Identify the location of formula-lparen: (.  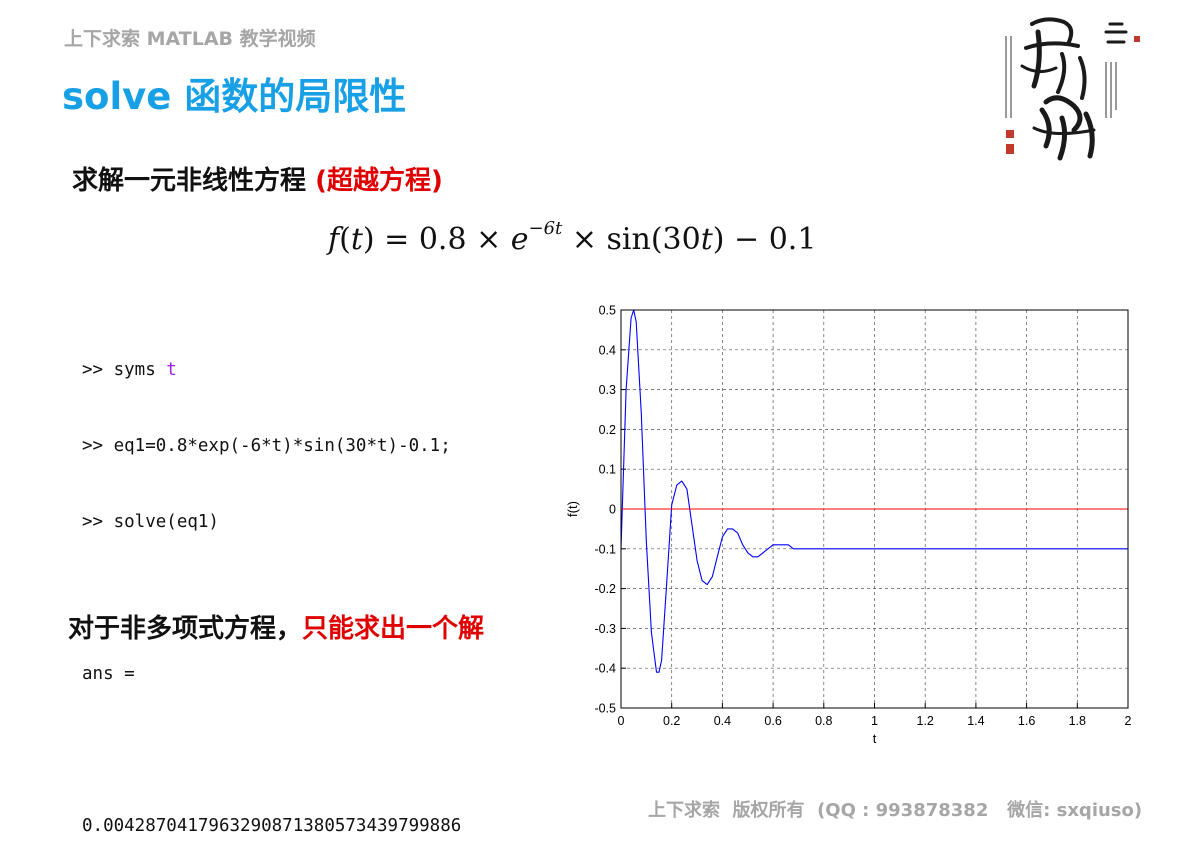
(345, 239).